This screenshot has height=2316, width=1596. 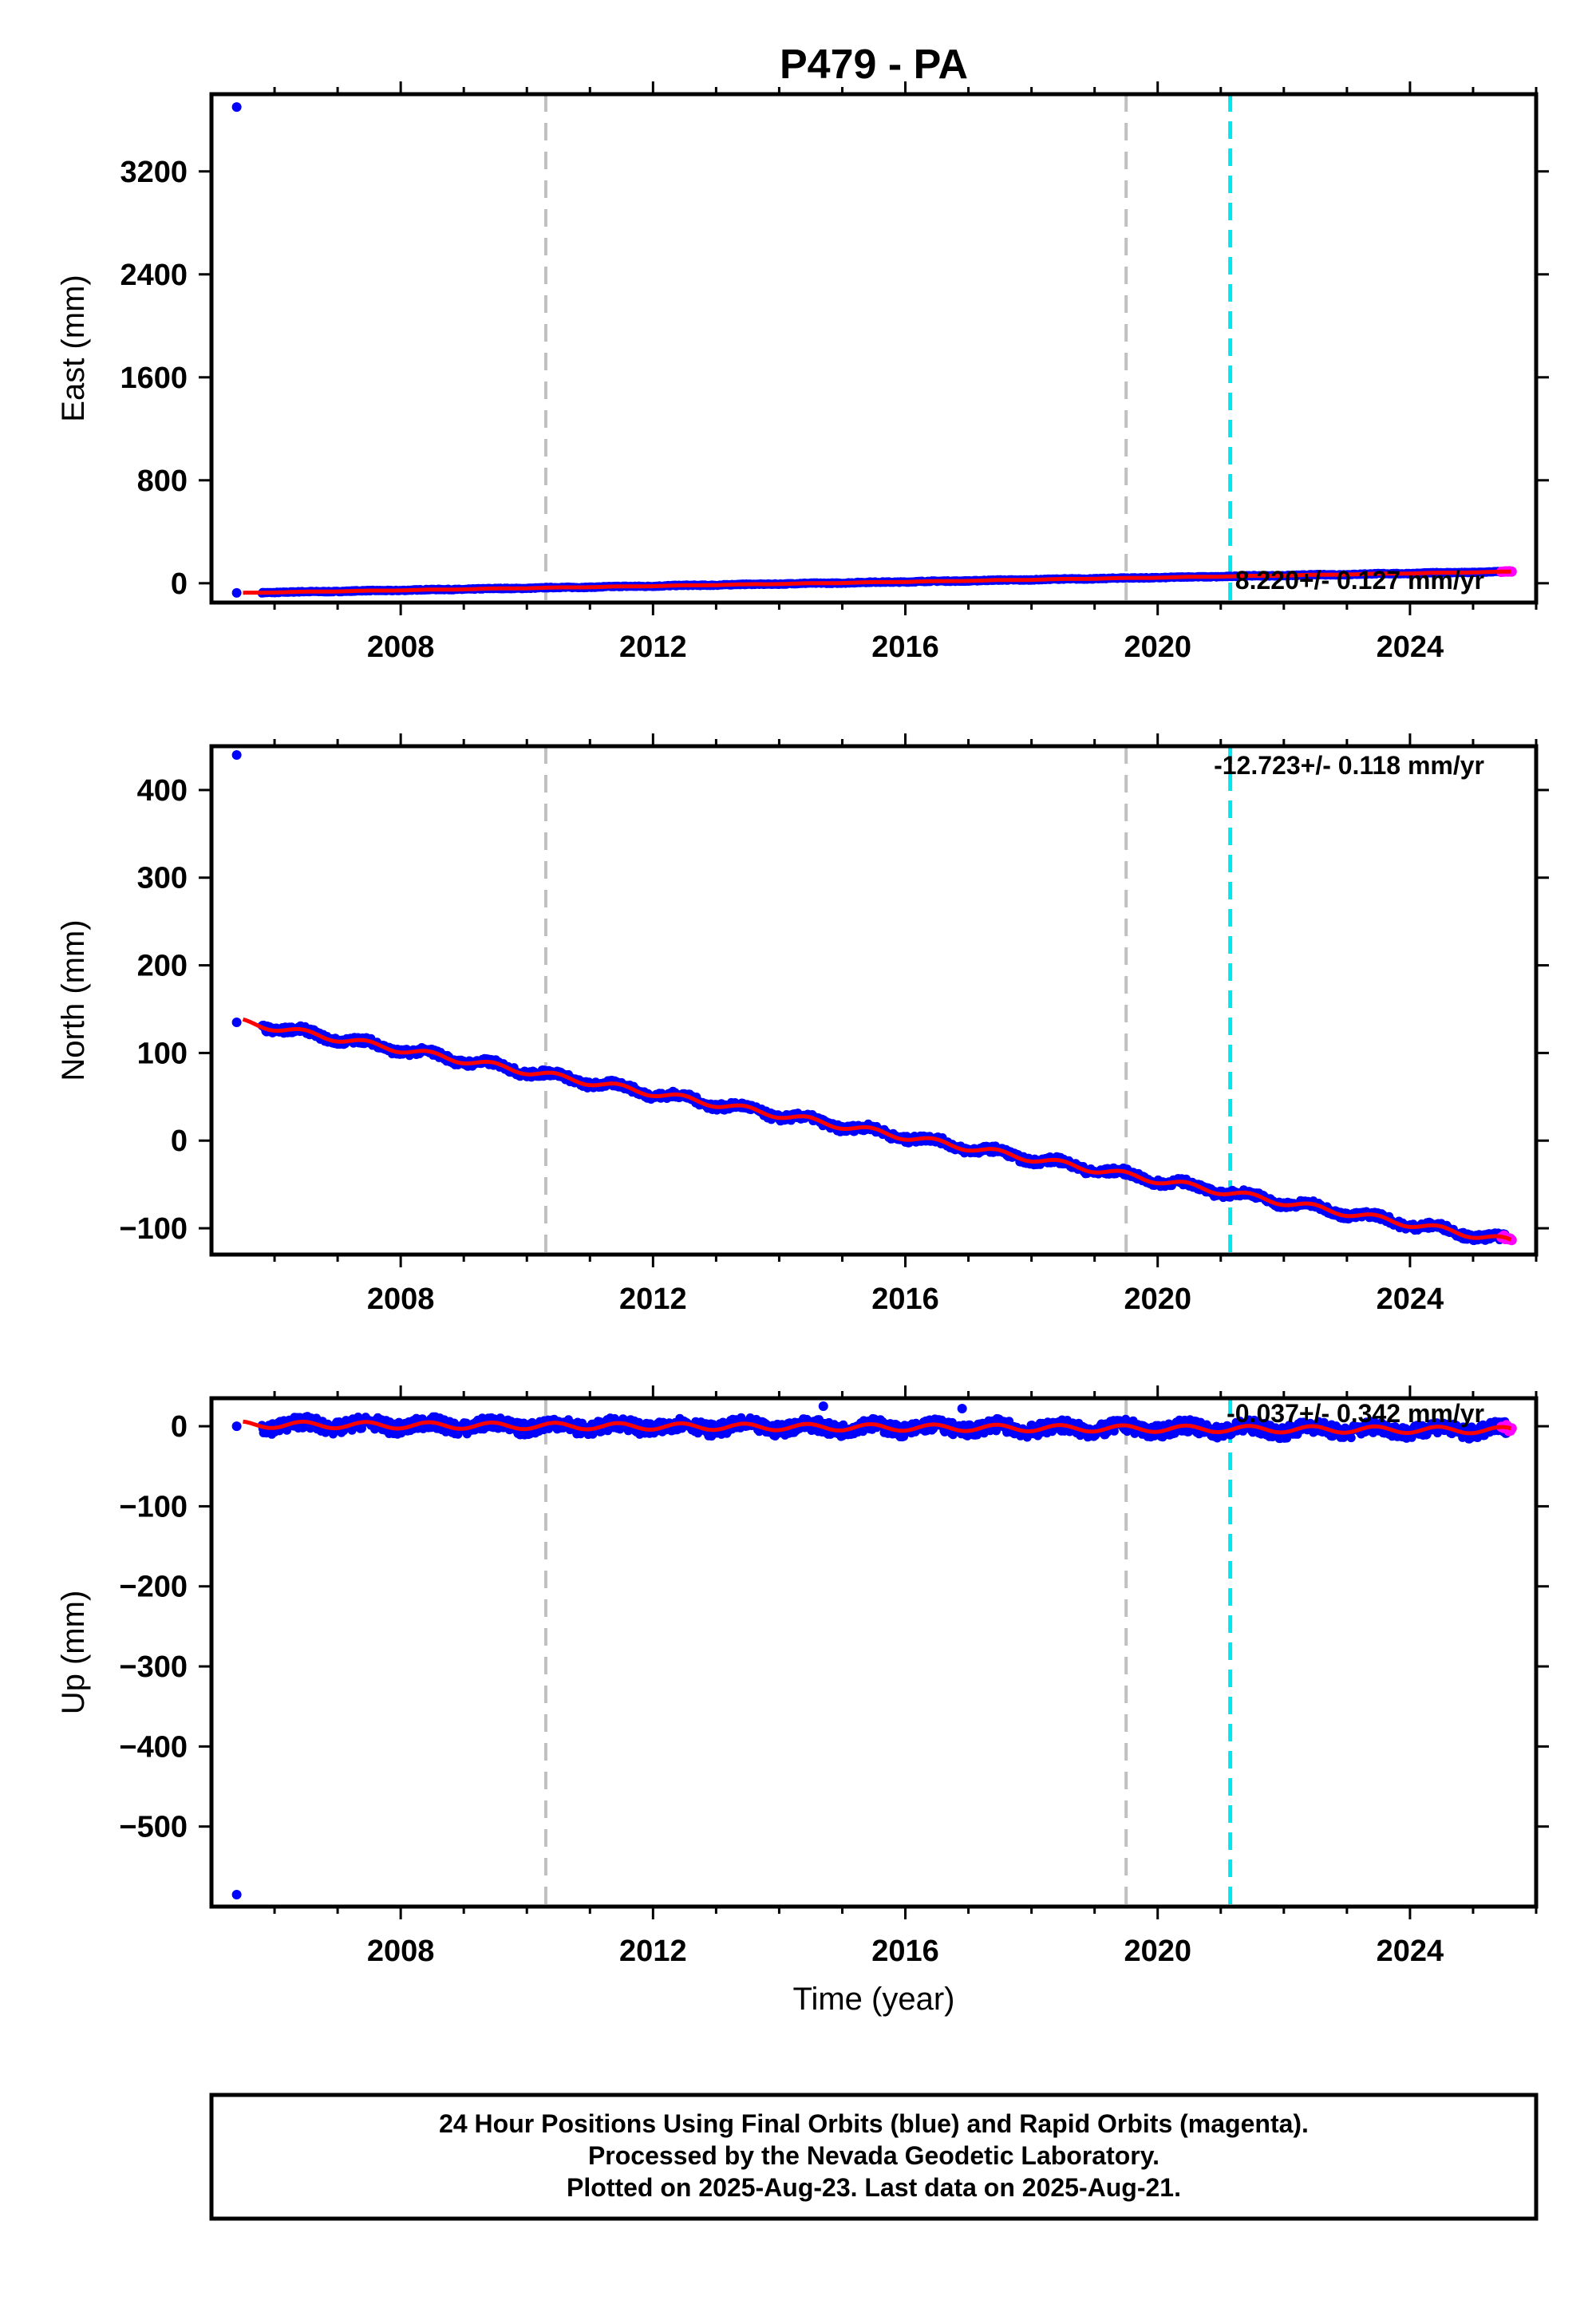 What do you see at coordinates (162, 791) in the screenshot?
I see `y-tick-label: 400` at bounding box center [162, 791].